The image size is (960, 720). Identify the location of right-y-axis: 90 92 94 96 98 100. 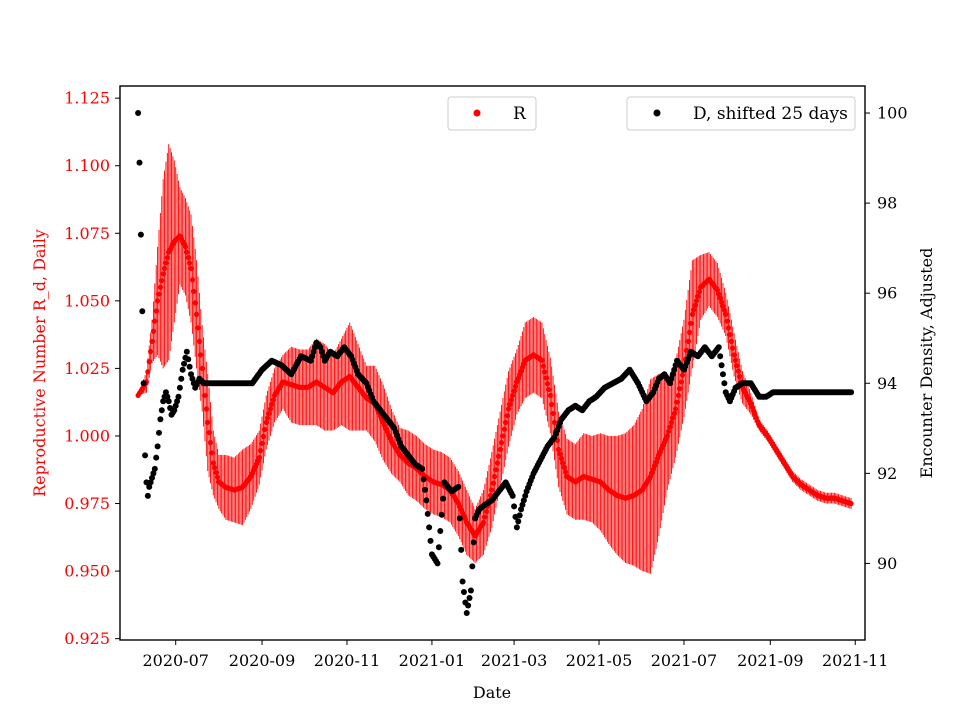
(886, 338).